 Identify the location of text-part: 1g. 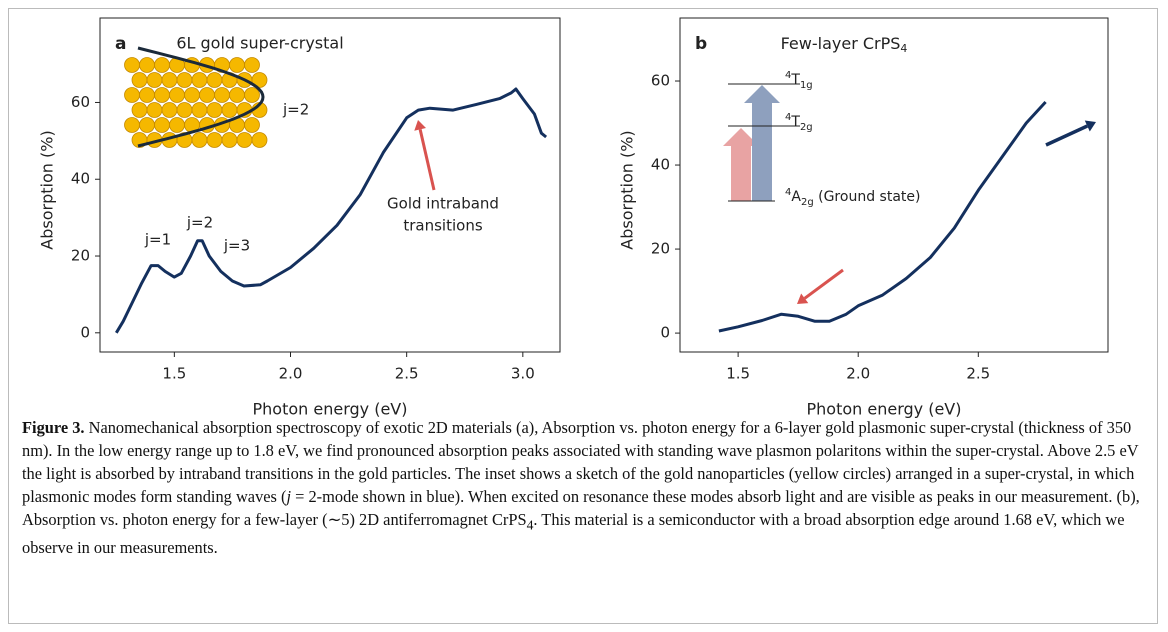
(806, 85).